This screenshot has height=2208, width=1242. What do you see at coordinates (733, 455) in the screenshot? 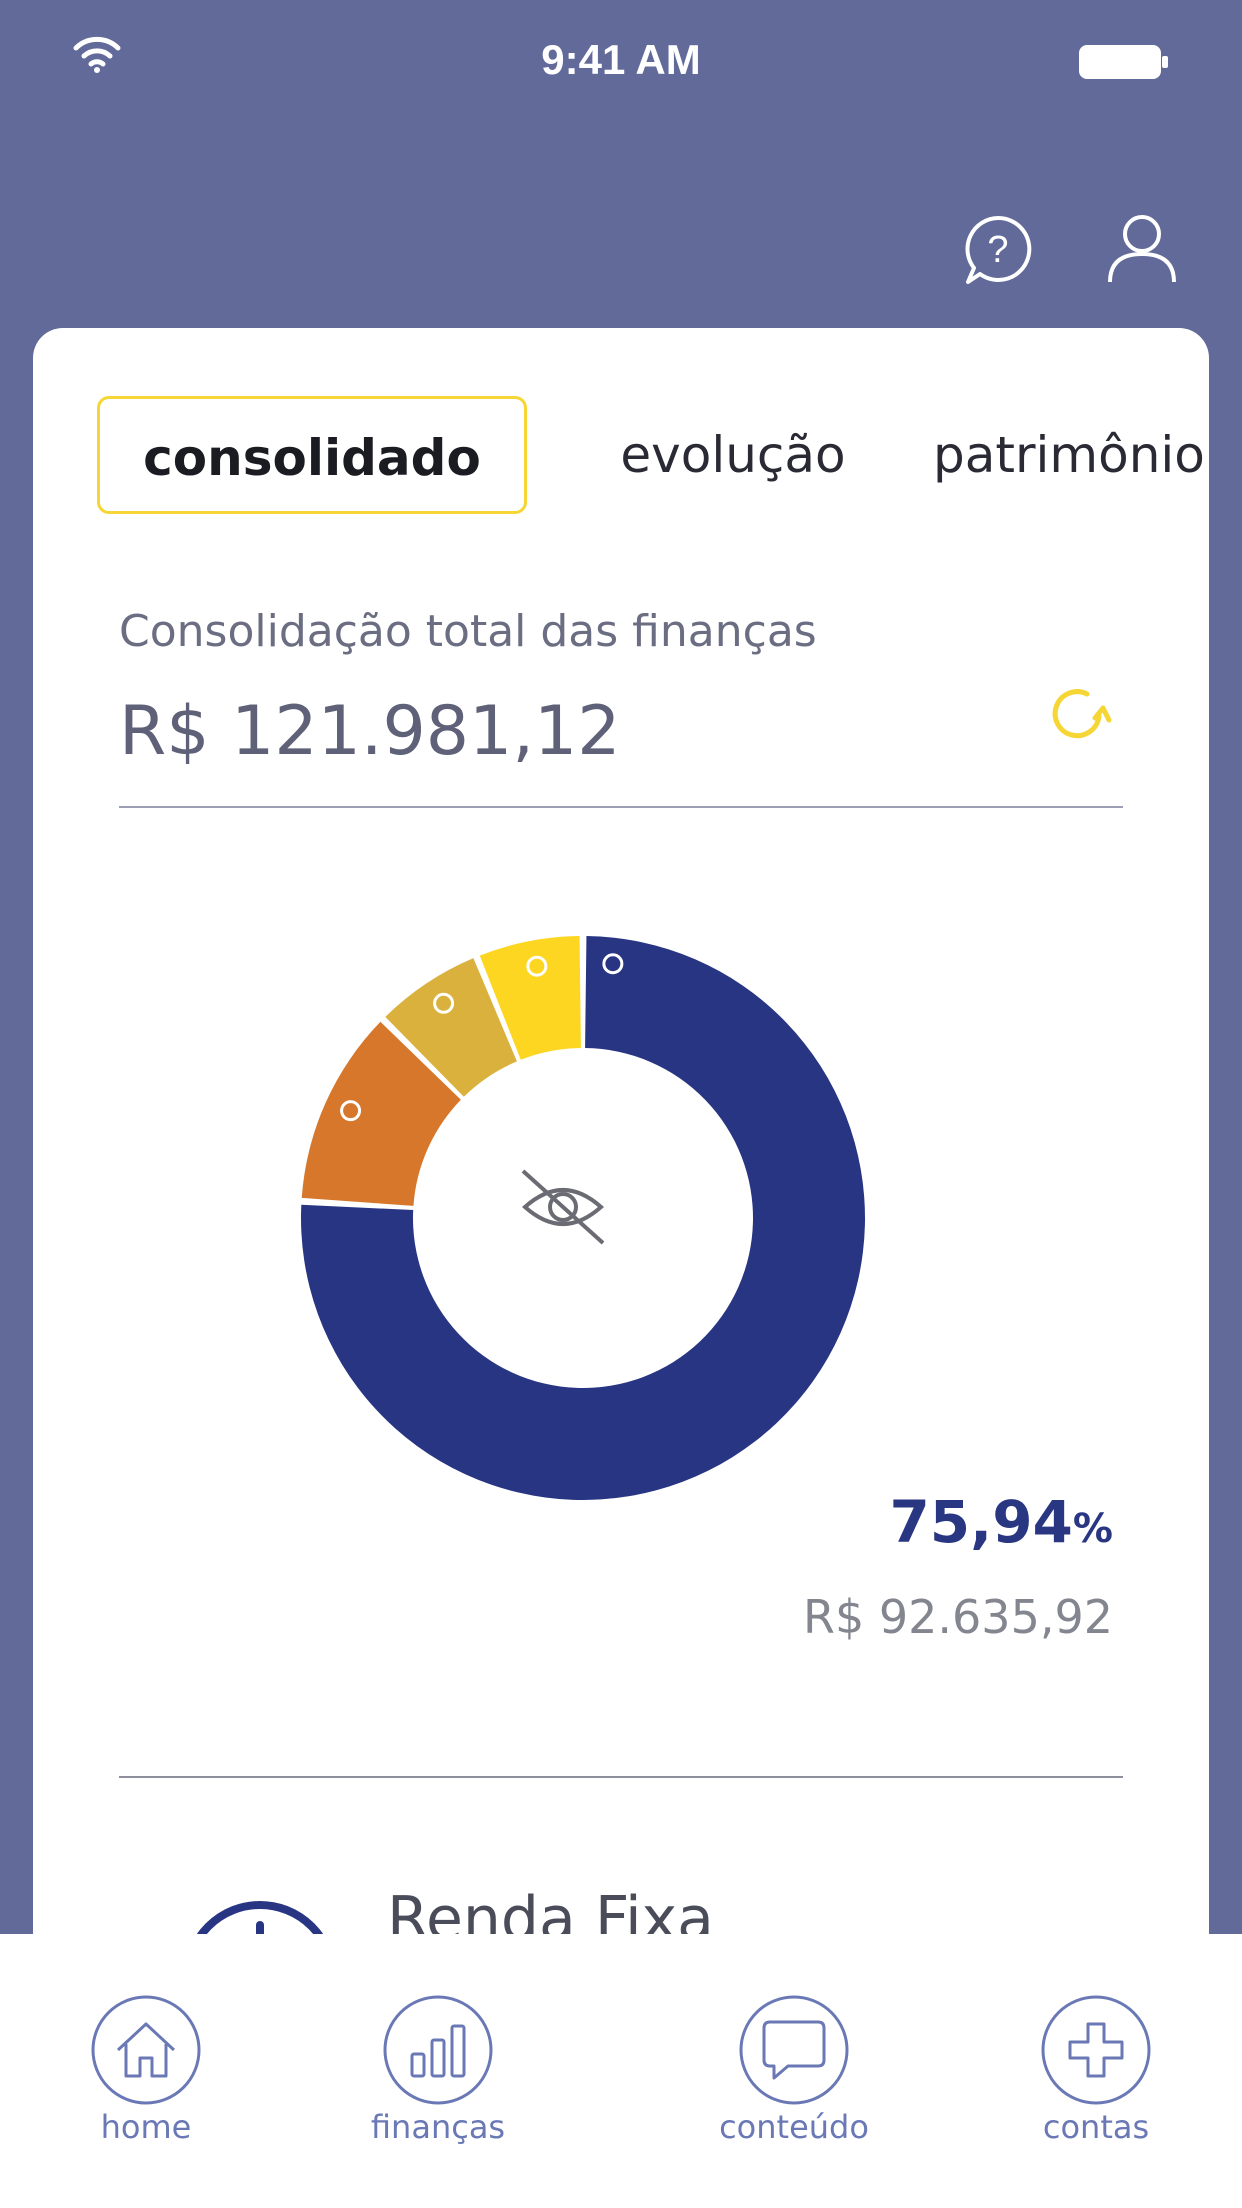
I see `tab-evolucao: evolução` at bounding box center [733, 455].